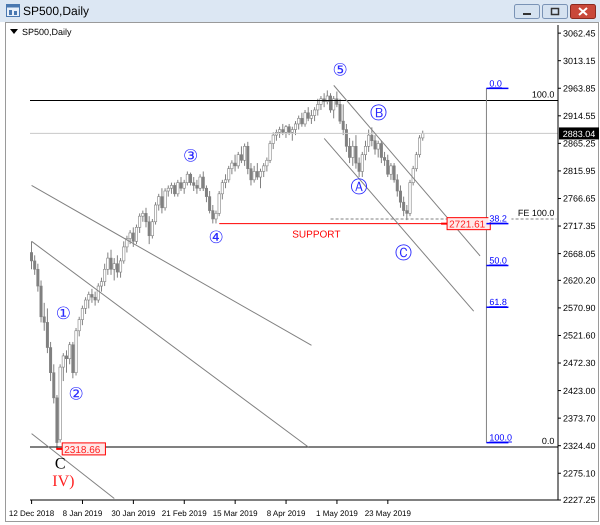  I want to click on y-tick-label: 2620.20, so click(579, 281).